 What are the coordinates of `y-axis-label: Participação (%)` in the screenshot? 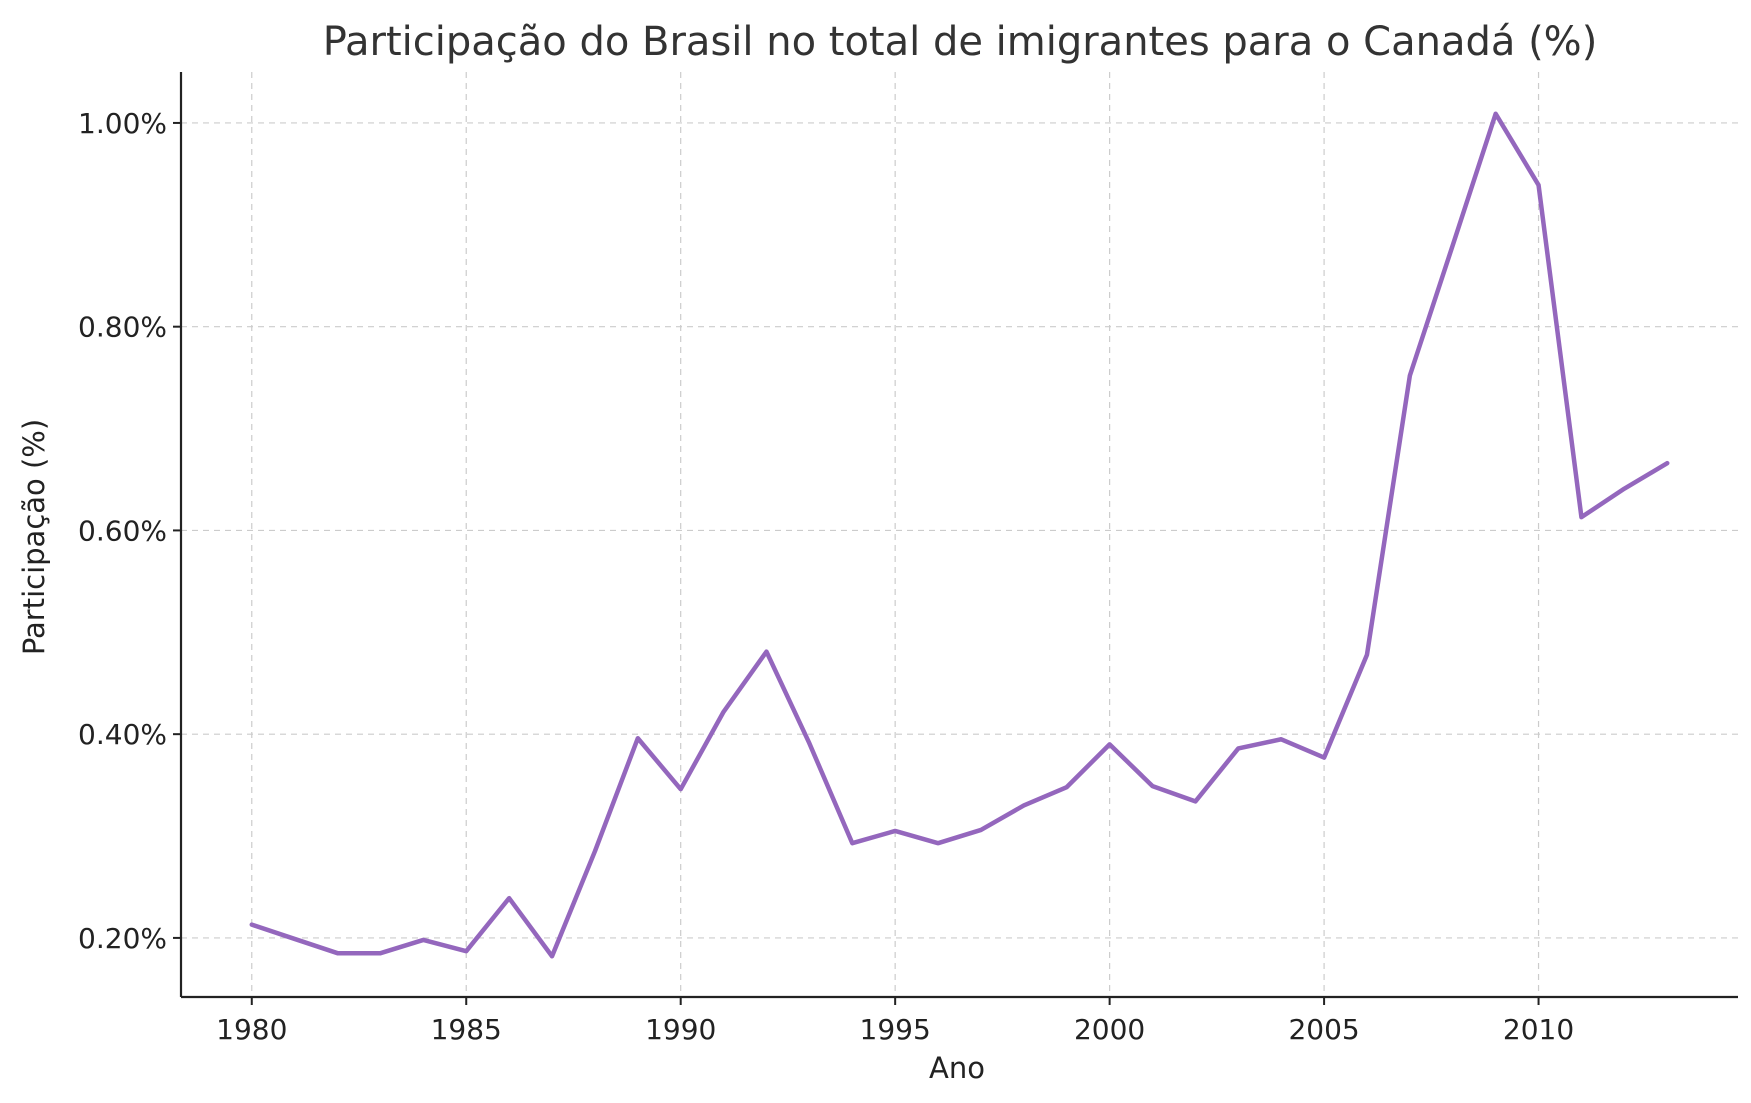 It's located at (34, 537).